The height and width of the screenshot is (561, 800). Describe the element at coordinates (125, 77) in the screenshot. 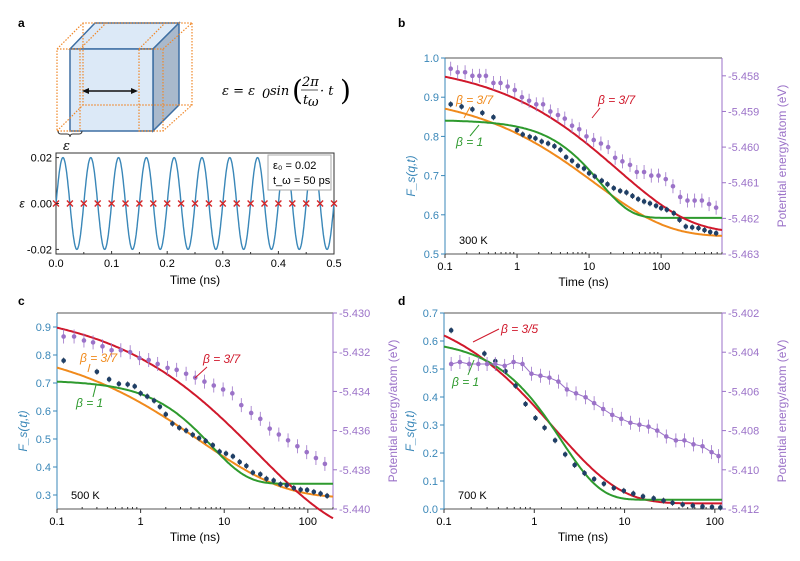

I see `strain-dotted-outline` at that location.